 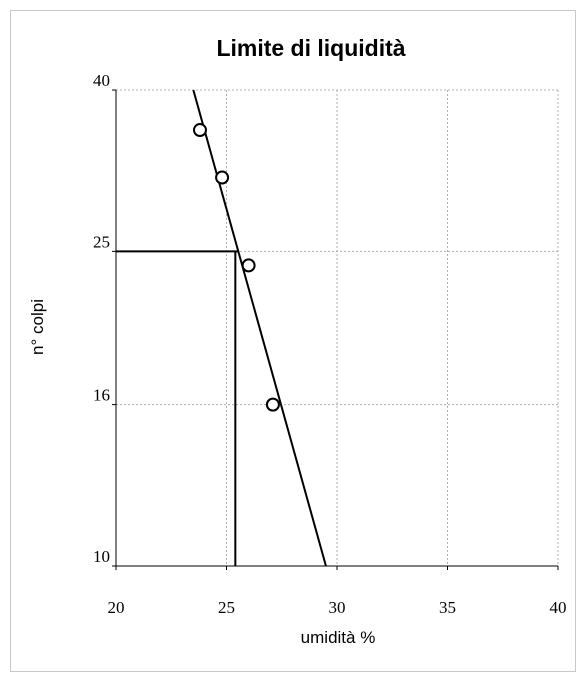 What do you see at coordinates (101, 241) in the screenshot?
I see `y-tick-label: 25` at bounding box center [101, 241].